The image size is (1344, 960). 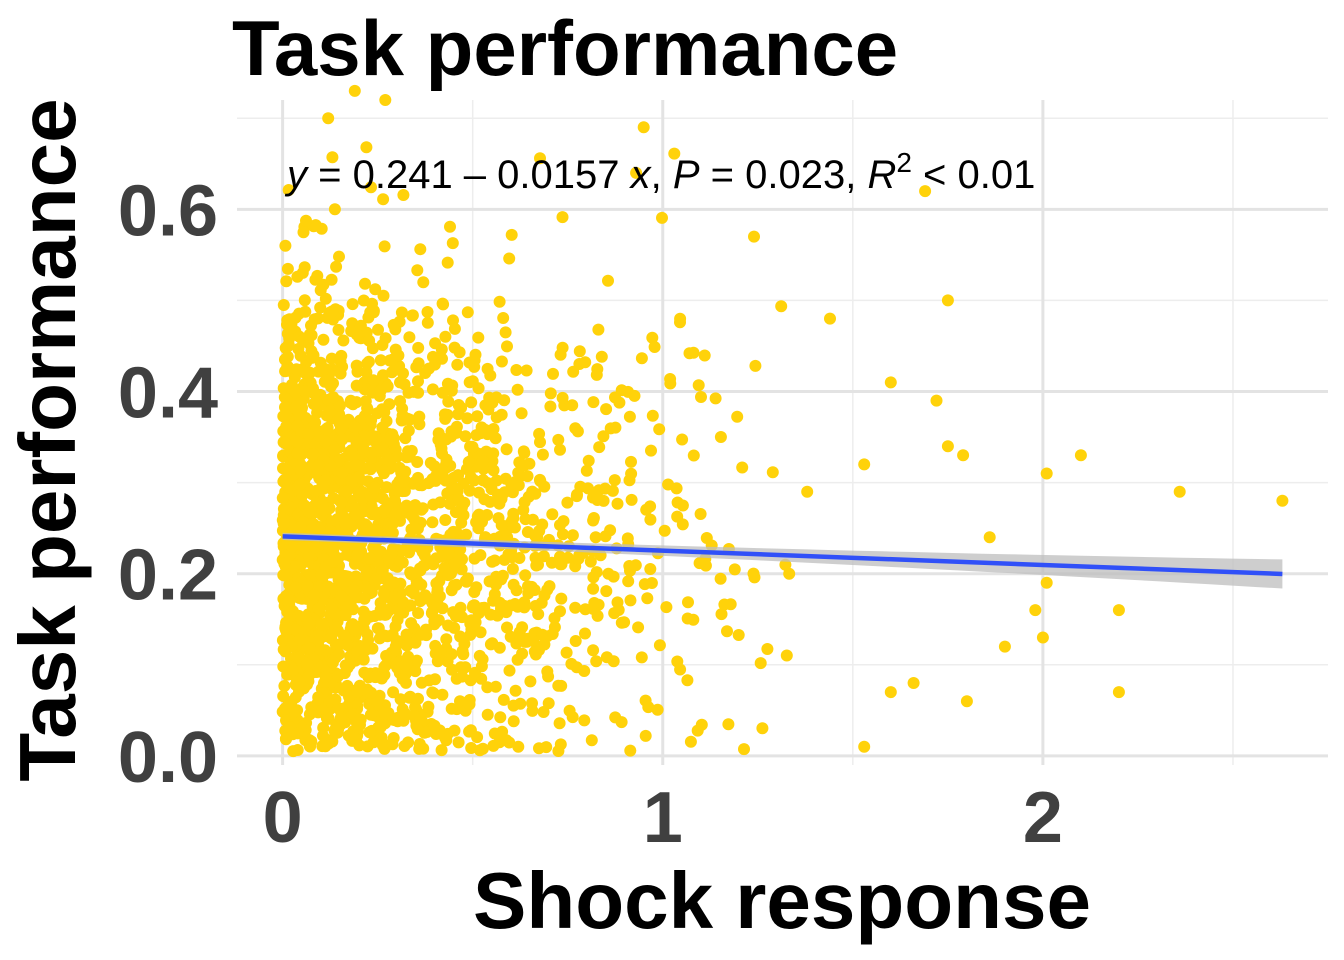 What do you see at coordinates (641, 175) in the screenshot?
I see `annot-x-symbol: x` at bounding box center [641, 175].